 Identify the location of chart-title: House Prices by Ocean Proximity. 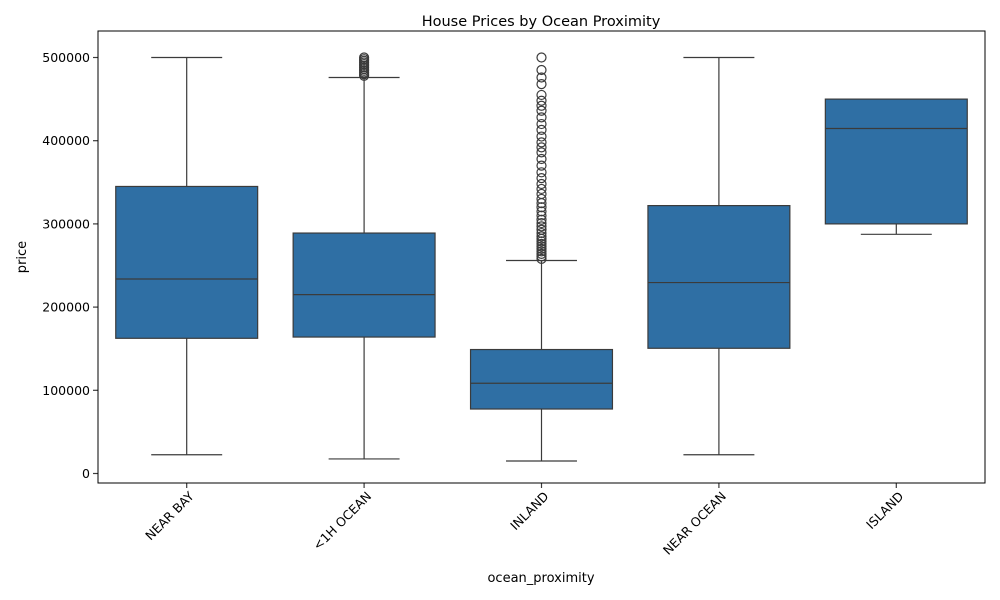
(541, 22).